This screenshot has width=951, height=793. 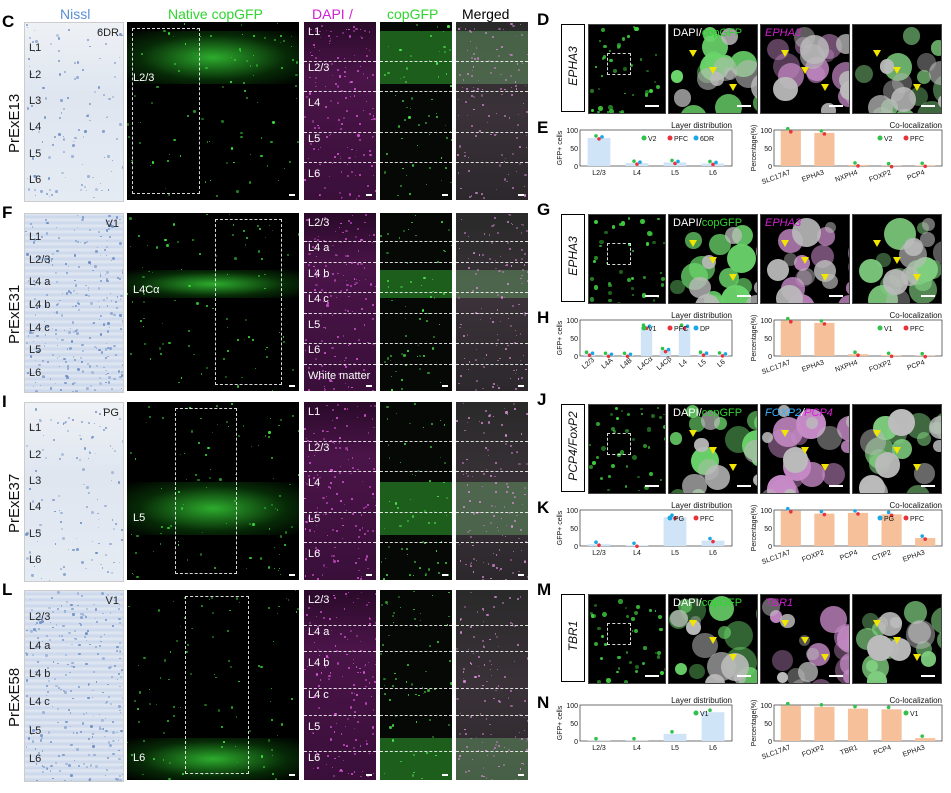 I want to click on panel-letter-G: G, so click(x=544, y=209).